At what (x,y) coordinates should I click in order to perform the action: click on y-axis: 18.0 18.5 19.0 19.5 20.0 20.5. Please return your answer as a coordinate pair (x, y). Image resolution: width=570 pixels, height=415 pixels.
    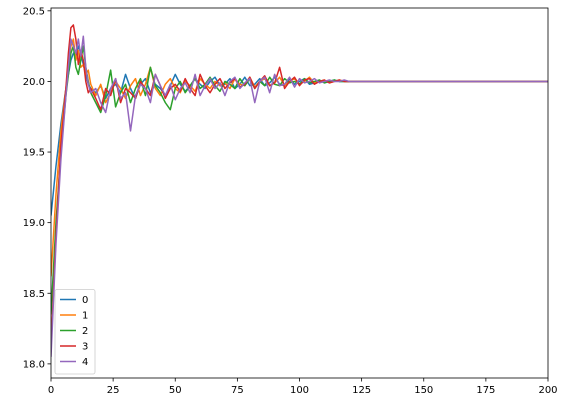
    Looking at the image, I should click on (37, 188).